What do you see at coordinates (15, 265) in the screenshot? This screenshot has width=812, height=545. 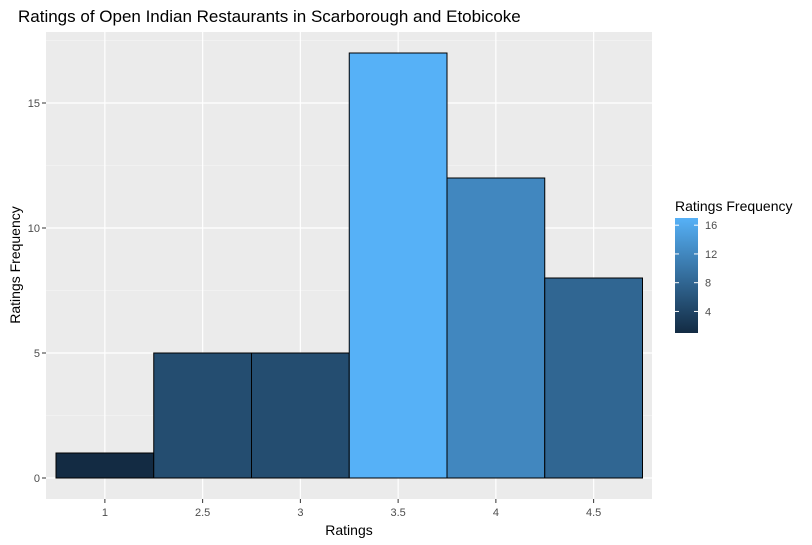 I see `y-axis-title: Ratings Frequency` at bounding box center [15, 265].